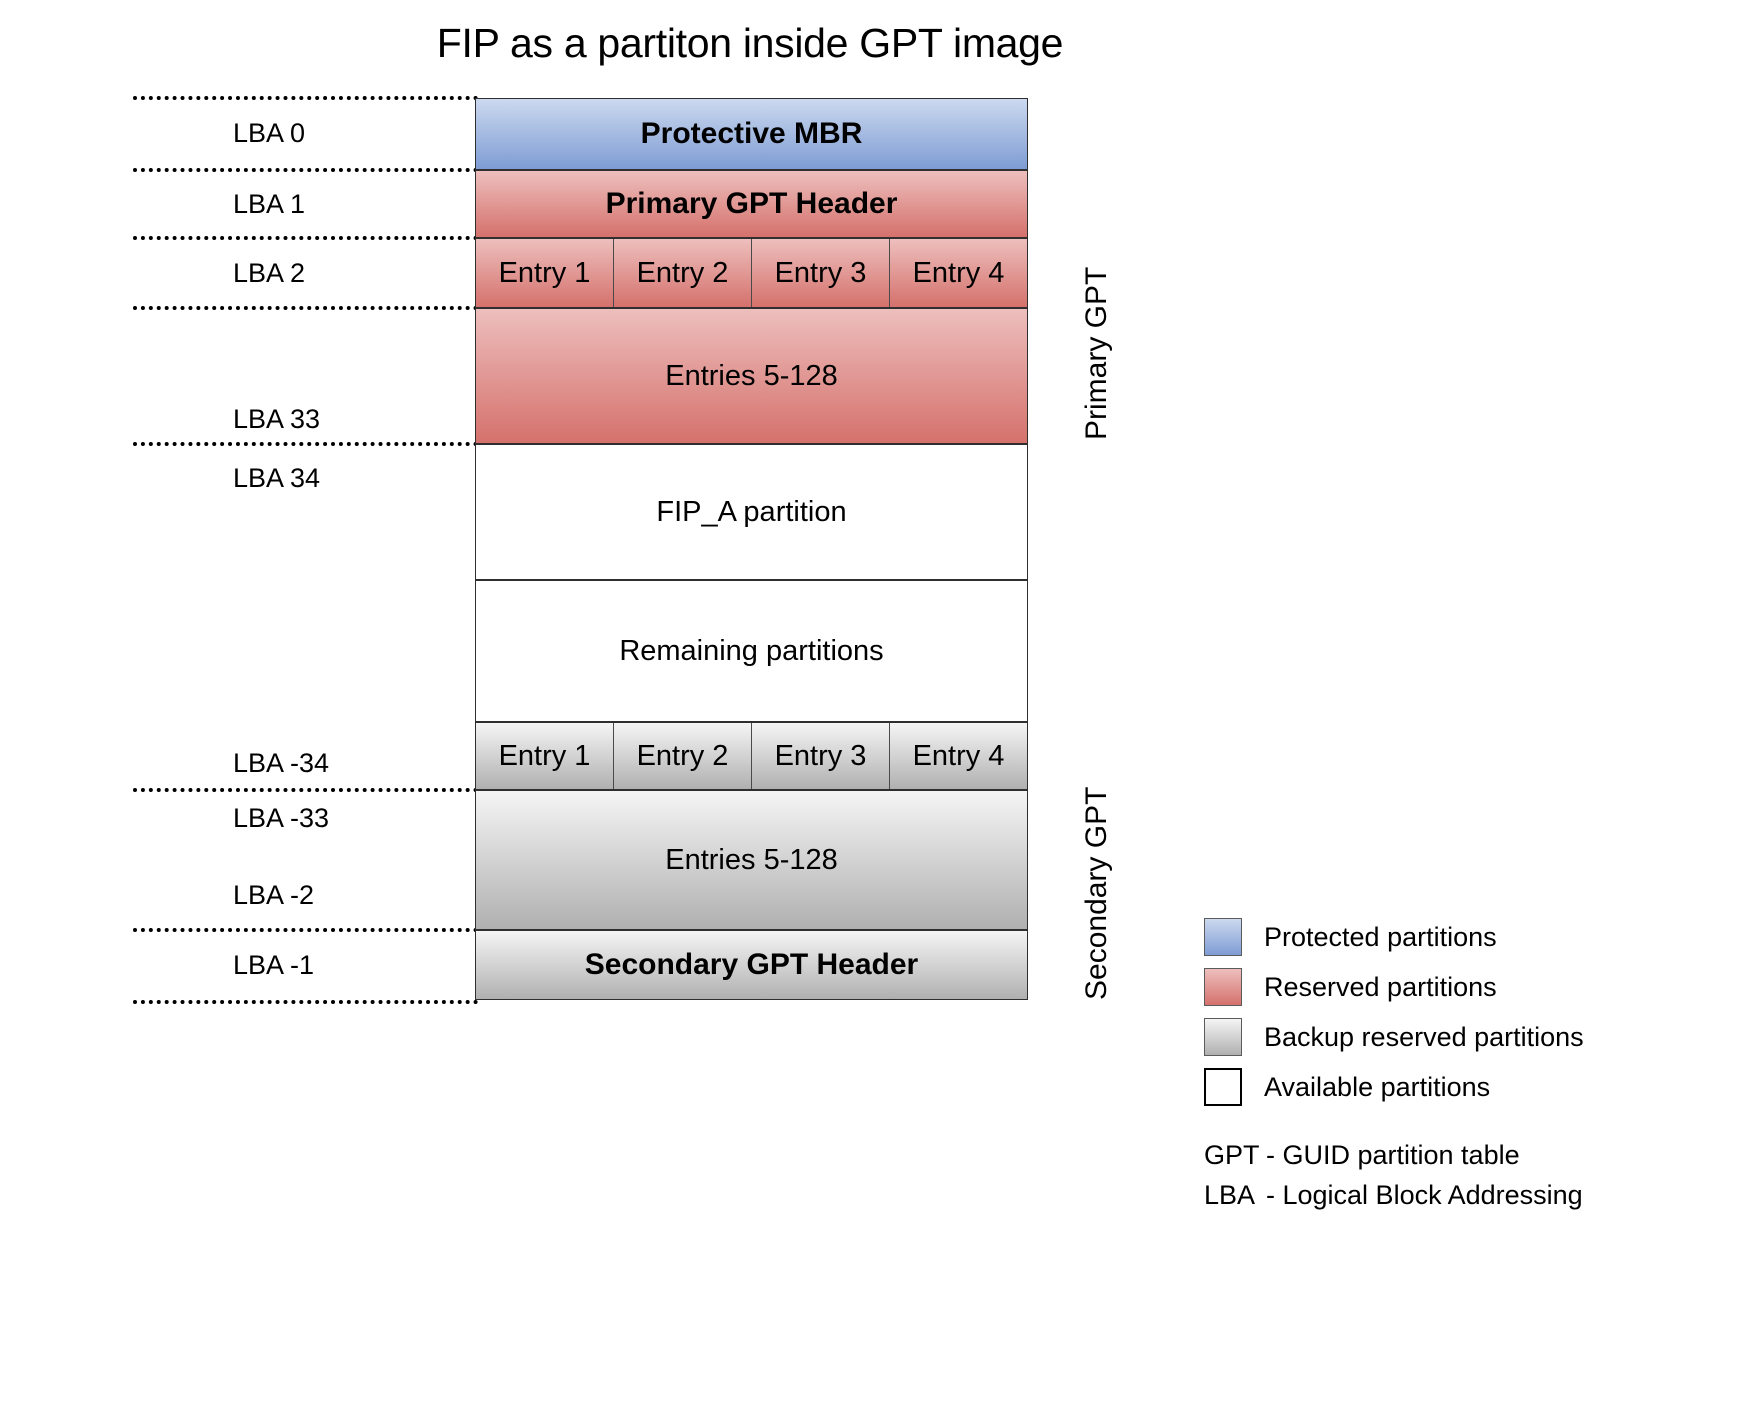  What do you see at coordinates (1424, 1036) in the screenshot?
I see `legend-label: Backup reserved partitions` at bounding box center [1424, 1036].